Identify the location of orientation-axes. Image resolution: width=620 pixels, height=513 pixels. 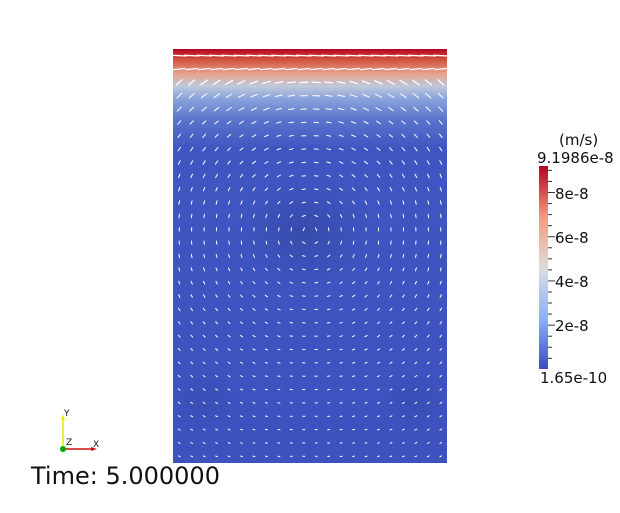
(78, 433).